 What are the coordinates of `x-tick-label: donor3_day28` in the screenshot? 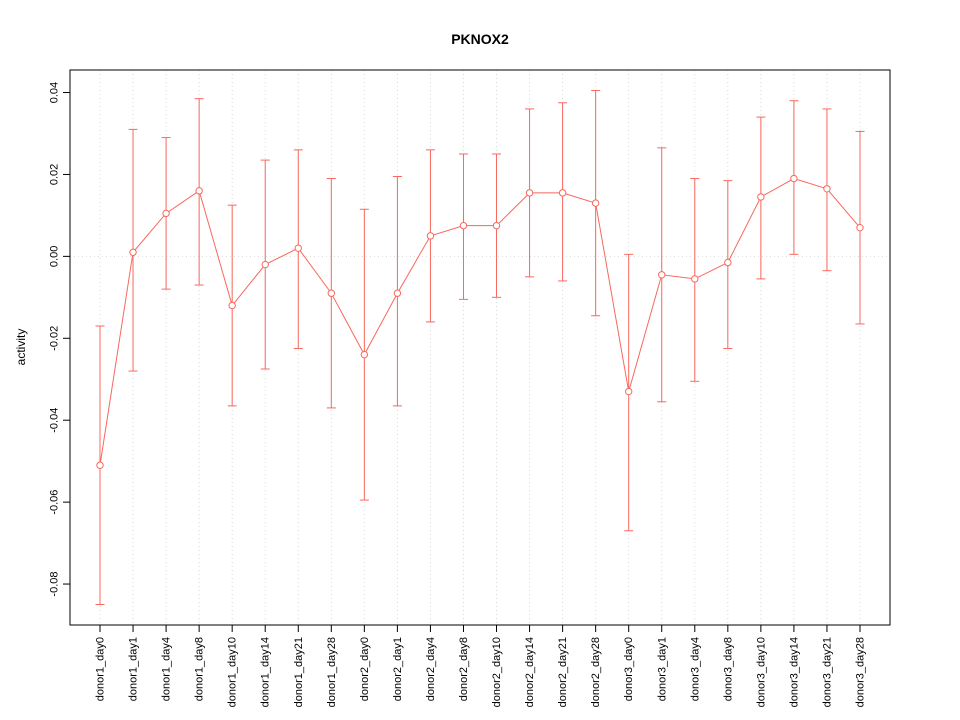 It's located at (861, 672).